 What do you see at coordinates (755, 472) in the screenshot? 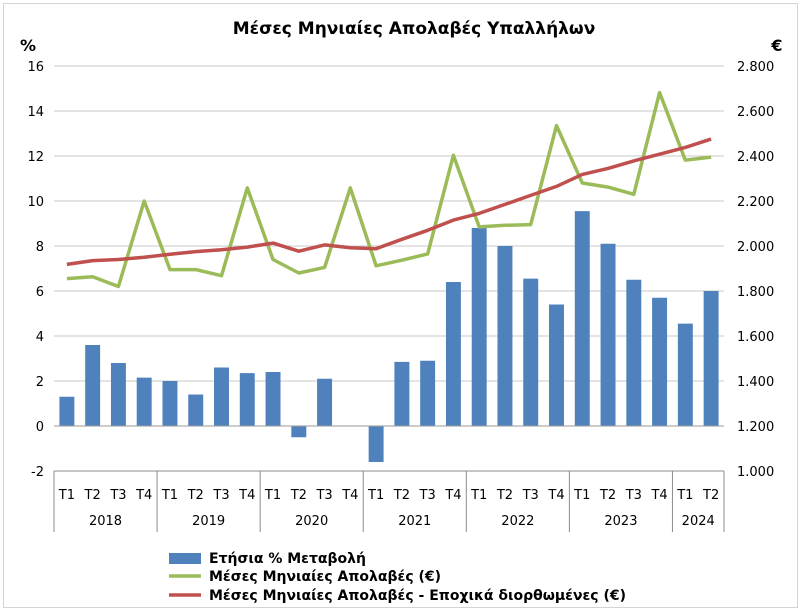
I see `right-tick-label: 1.000` at bounding box center [755, 472].